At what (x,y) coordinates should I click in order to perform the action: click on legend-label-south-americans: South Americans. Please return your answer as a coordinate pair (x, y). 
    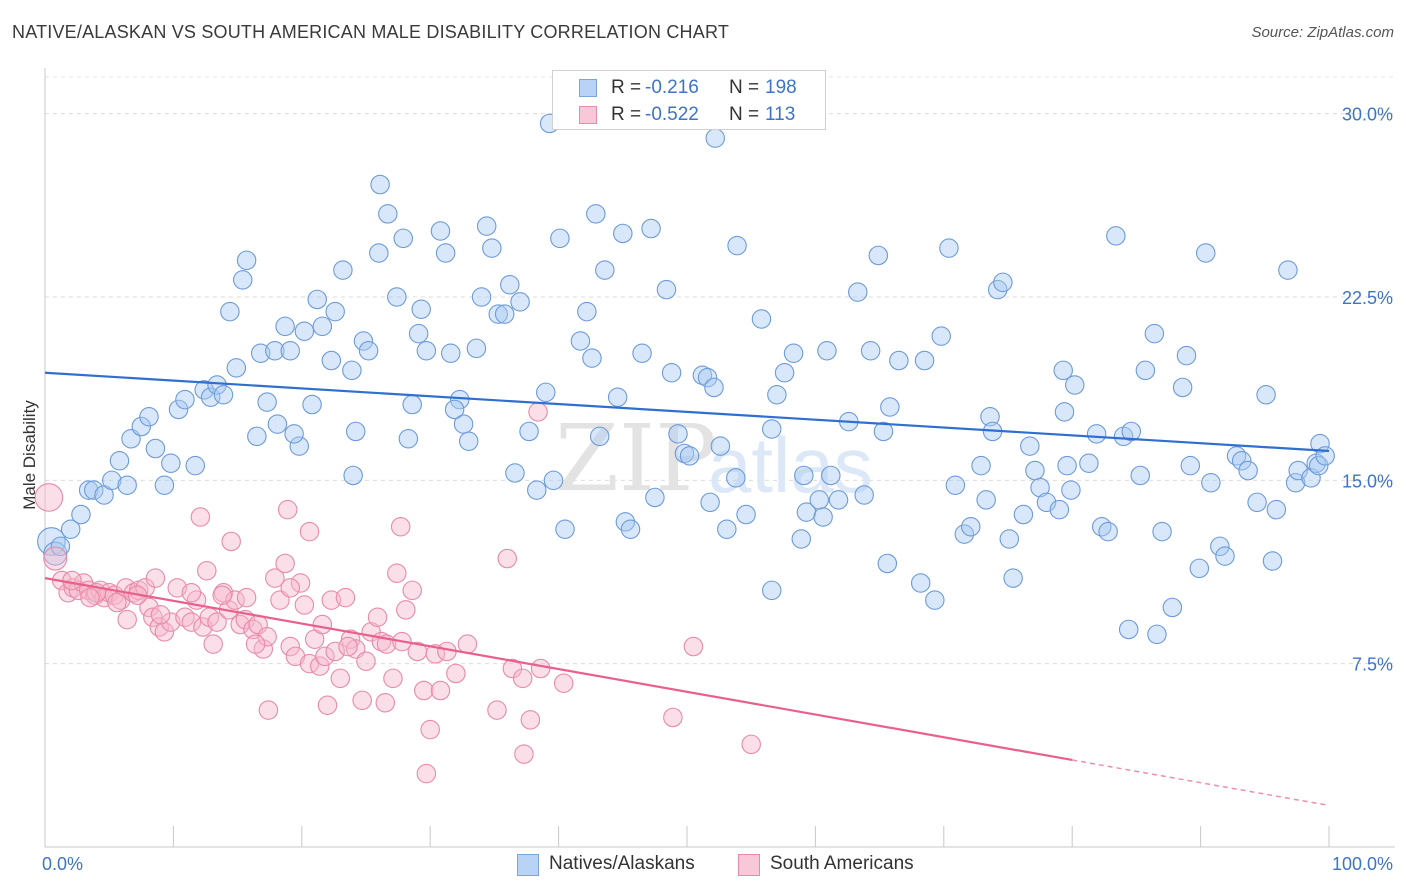
    Looking at the image, I should click on (842, 863).